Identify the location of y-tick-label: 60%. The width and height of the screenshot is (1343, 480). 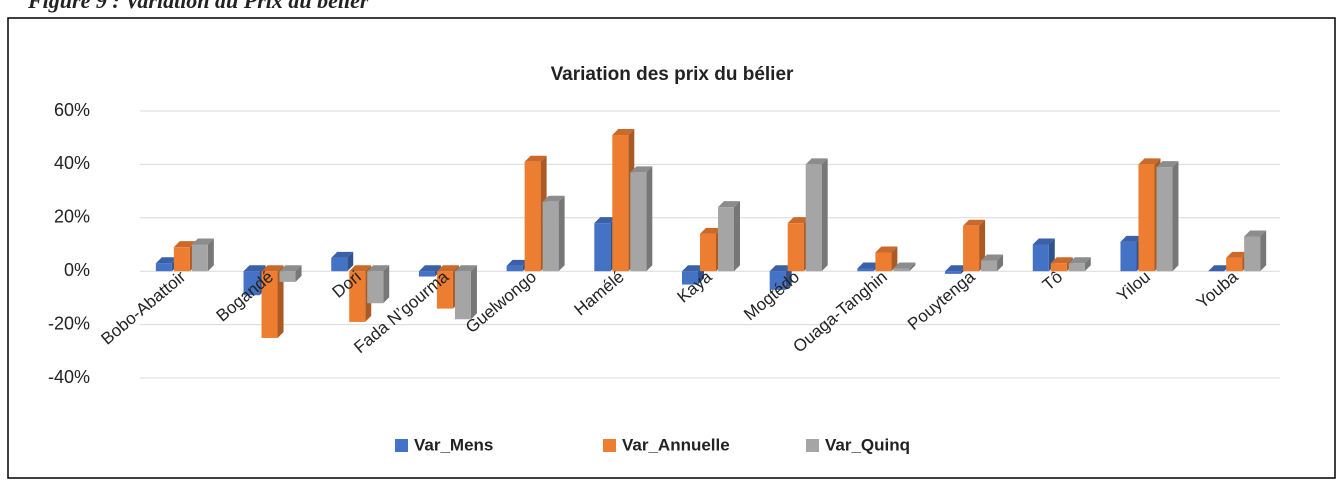
(72, 110).